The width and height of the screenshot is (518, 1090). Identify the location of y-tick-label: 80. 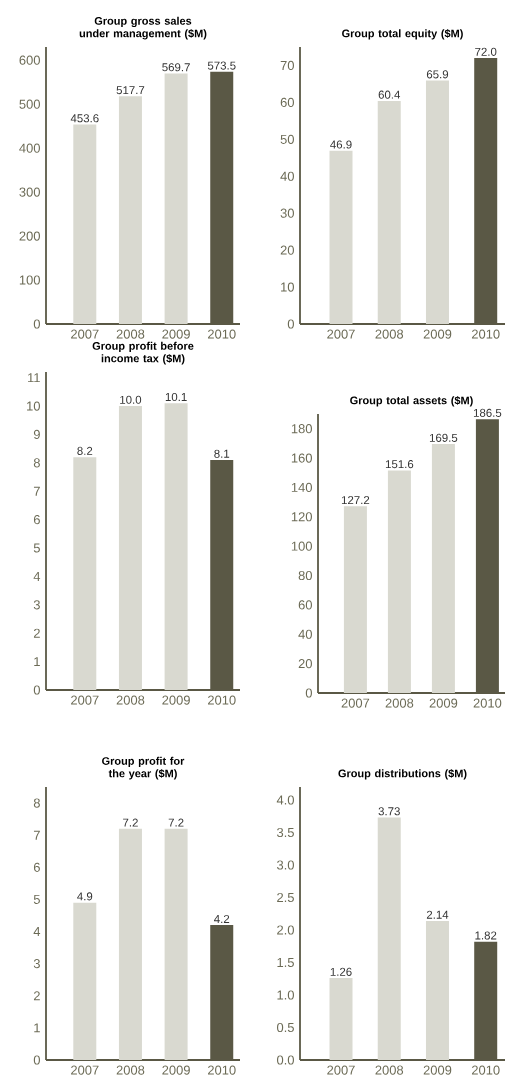
(305, 575).